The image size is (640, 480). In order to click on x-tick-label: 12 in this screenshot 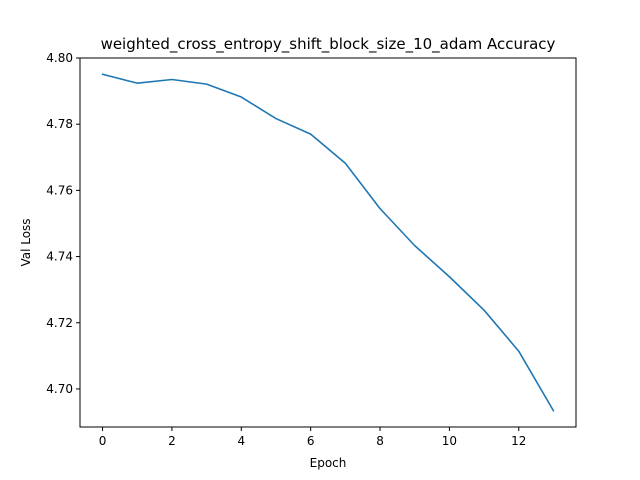, I will do `click(518, 441)`.